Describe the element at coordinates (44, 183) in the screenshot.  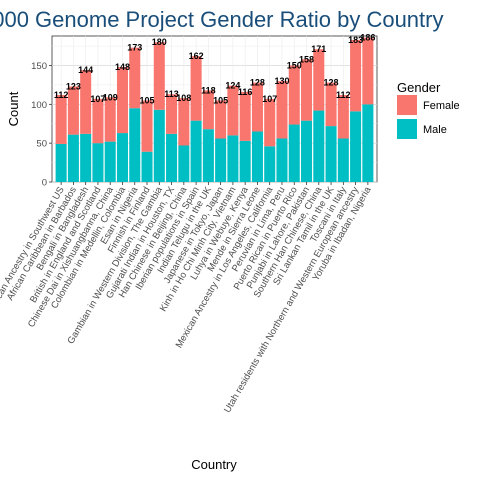
I see `y-tick-label: 0` at that location.